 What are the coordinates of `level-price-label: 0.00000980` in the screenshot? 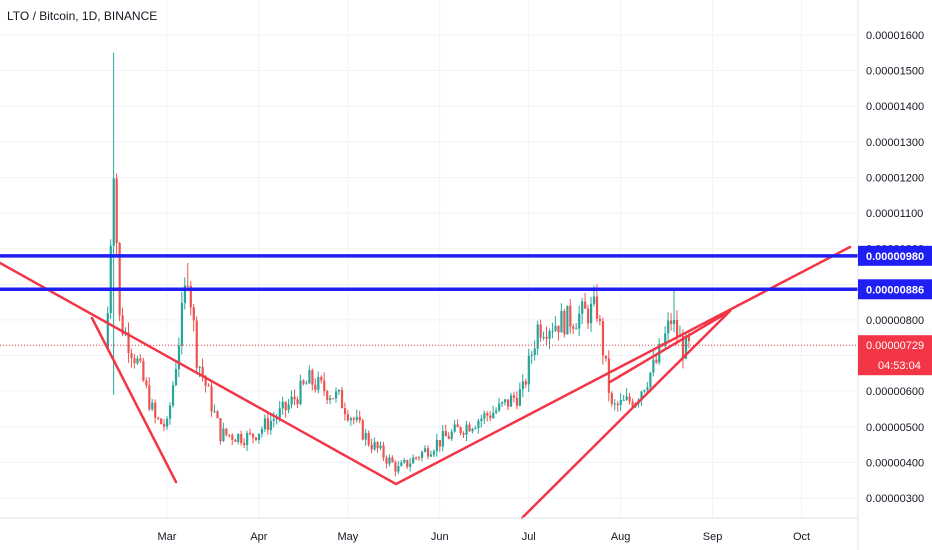 It's located at (895, 257).